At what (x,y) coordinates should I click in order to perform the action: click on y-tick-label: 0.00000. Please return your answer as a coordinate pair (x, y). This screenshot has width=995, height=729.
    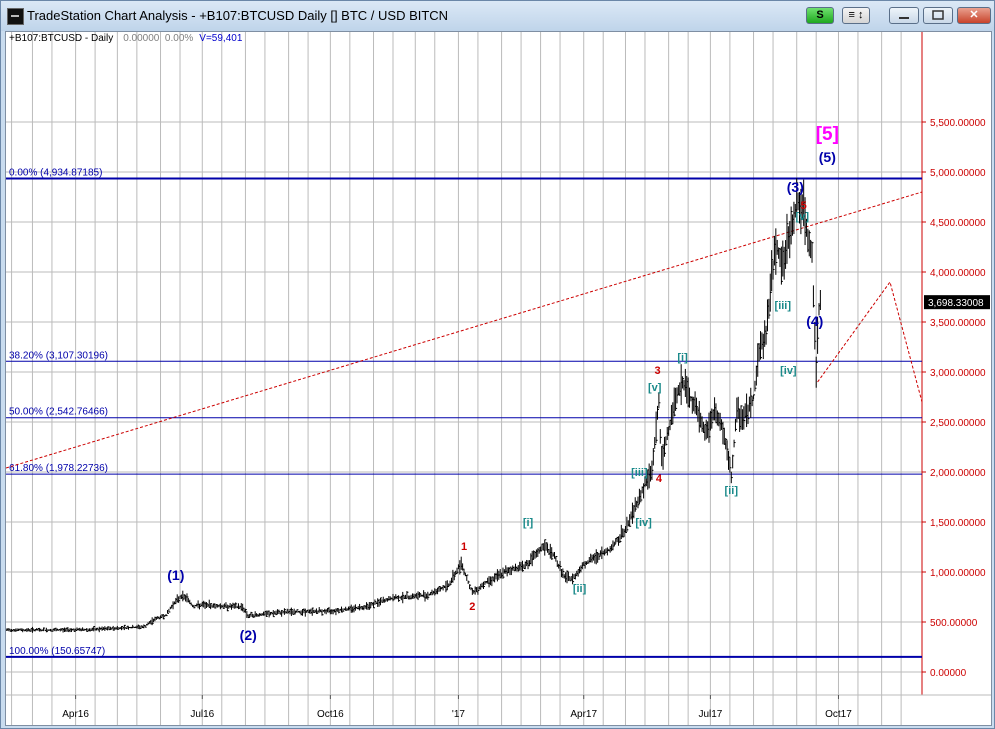
    Looking at the image, I should click on (948, 673).